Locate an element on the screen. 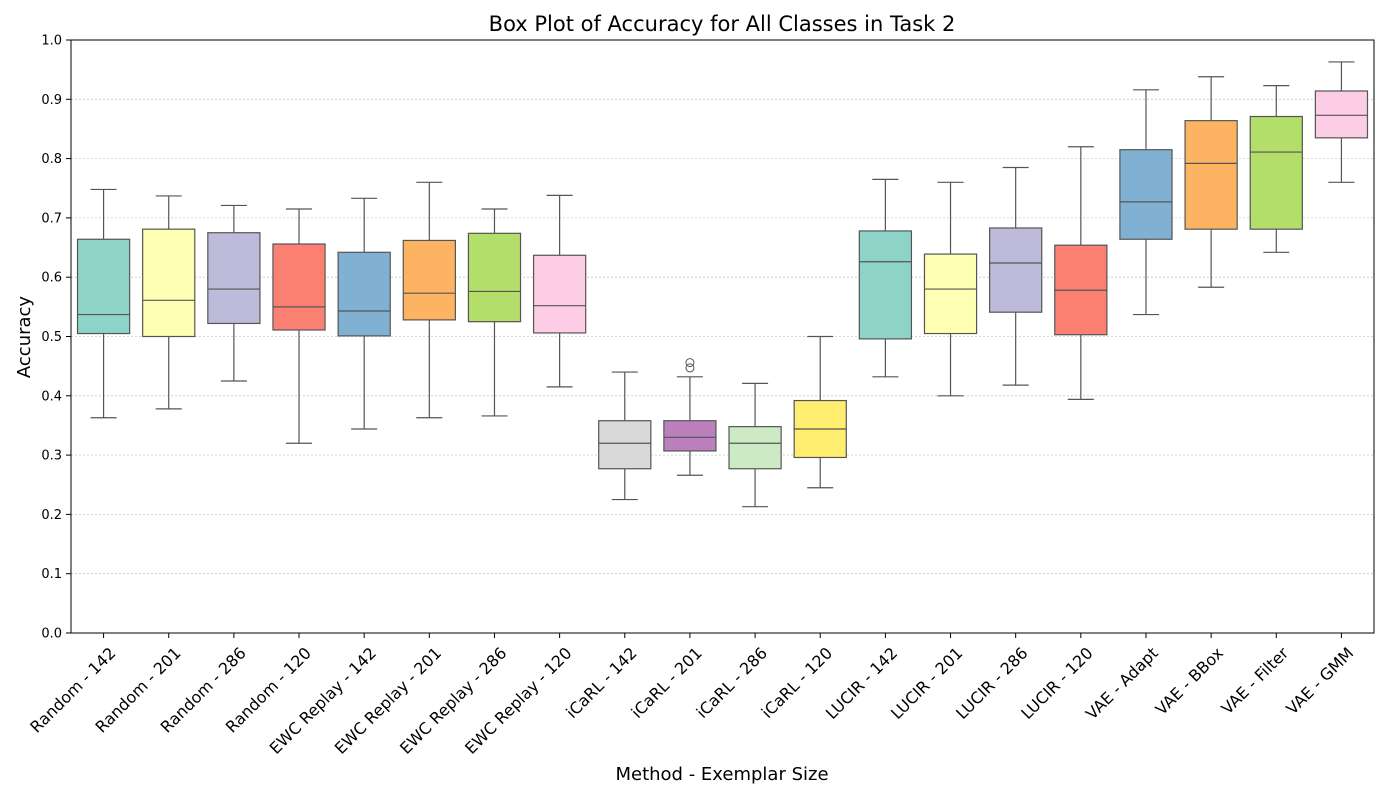  x-tick-label: EWC Replay - 142 is located at coordinates (323, 700).